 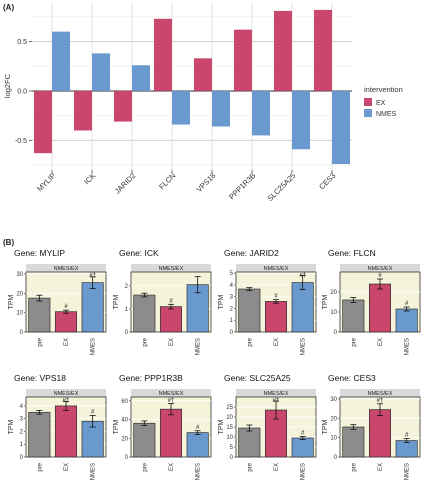 What do you see at coordinates (124, 402) in the screenshot?
I see `y-tick-label: 60` at bounding box center [124, 402].